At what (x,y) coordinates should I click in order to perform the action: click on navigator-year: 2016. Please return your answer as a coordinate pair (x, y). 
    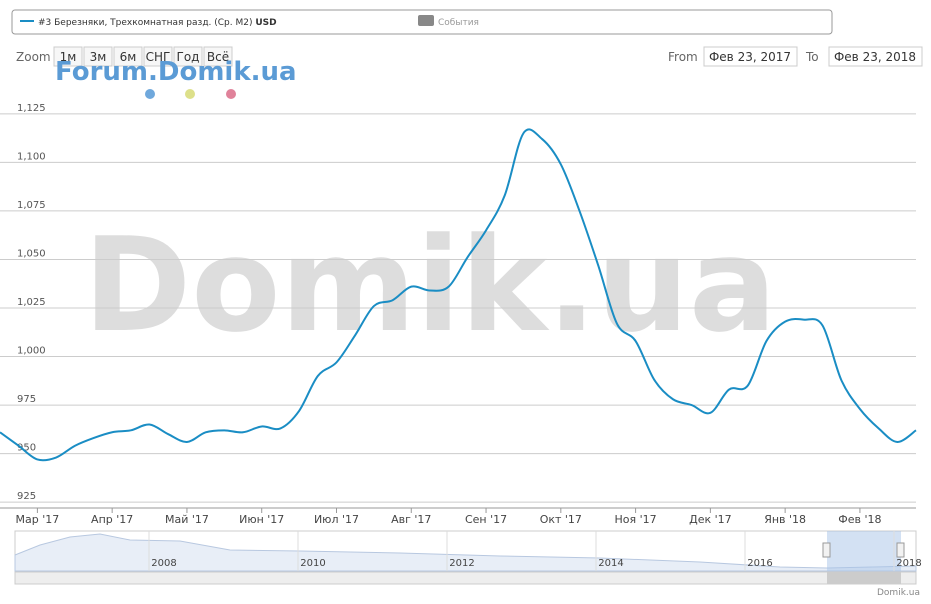
    Looking at the image, I should click on (759, 563).